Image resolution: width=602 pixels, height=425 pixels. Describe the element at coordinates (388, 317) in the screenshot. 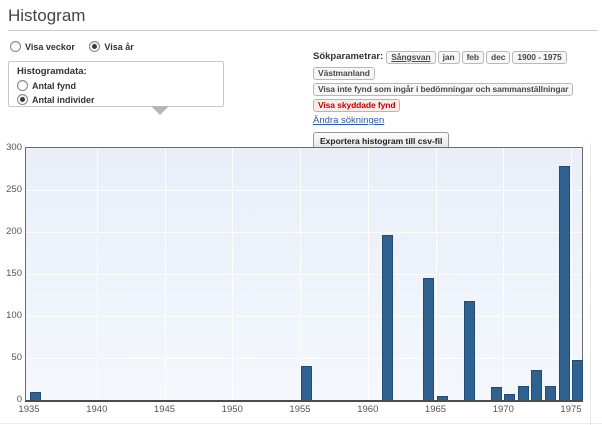

I see `bar-1961` at that location.